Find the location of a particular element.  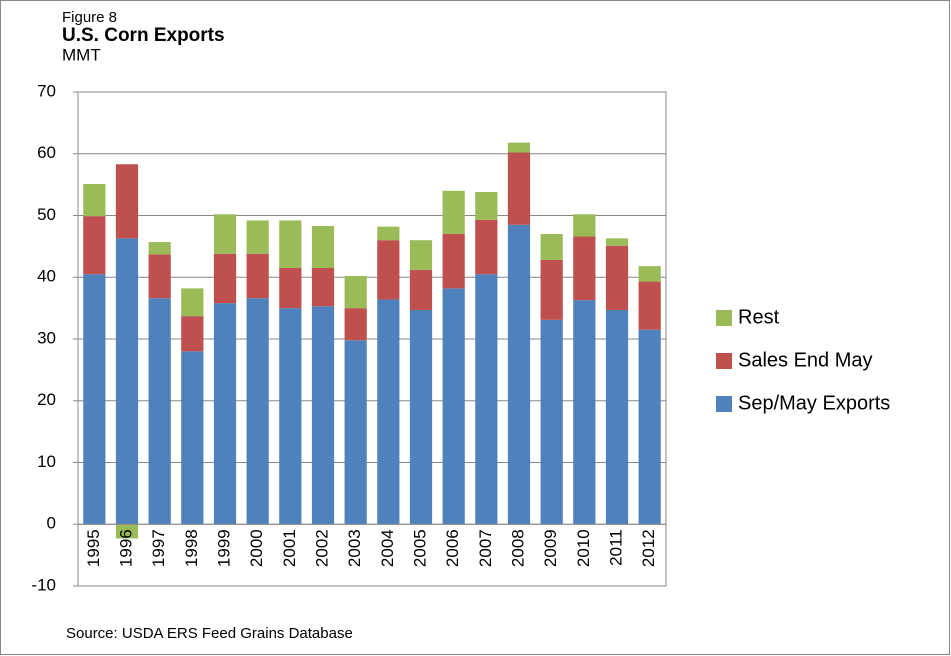

legend-label: Rest is located at coordinates (759, 317).